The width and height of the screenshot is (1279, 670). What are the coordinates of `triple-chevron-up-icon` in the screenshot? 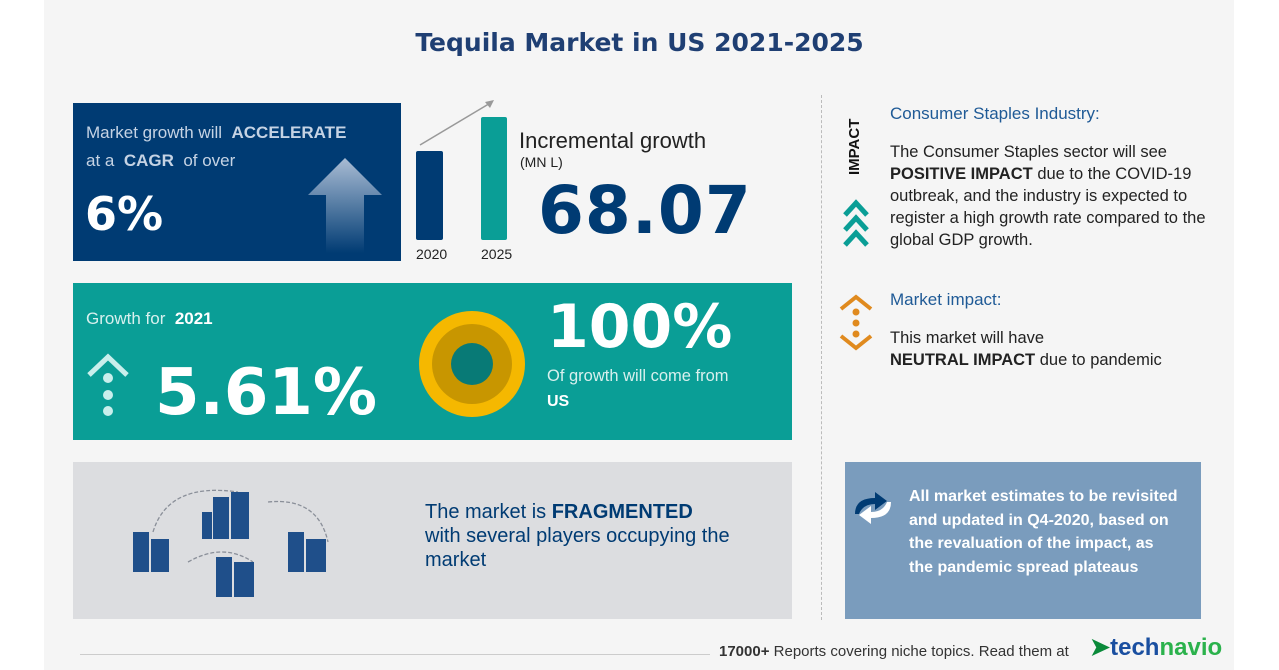 It's located at (856, 223).